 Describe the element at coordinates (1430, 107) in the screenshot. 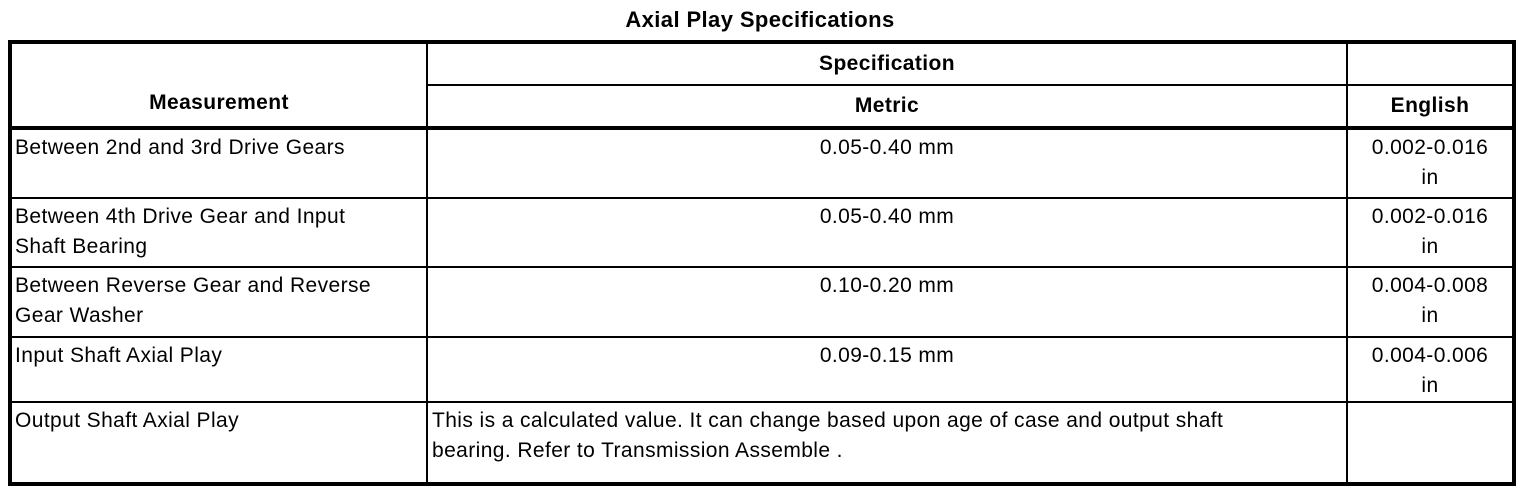

I see `column-header-english: English` at that location.